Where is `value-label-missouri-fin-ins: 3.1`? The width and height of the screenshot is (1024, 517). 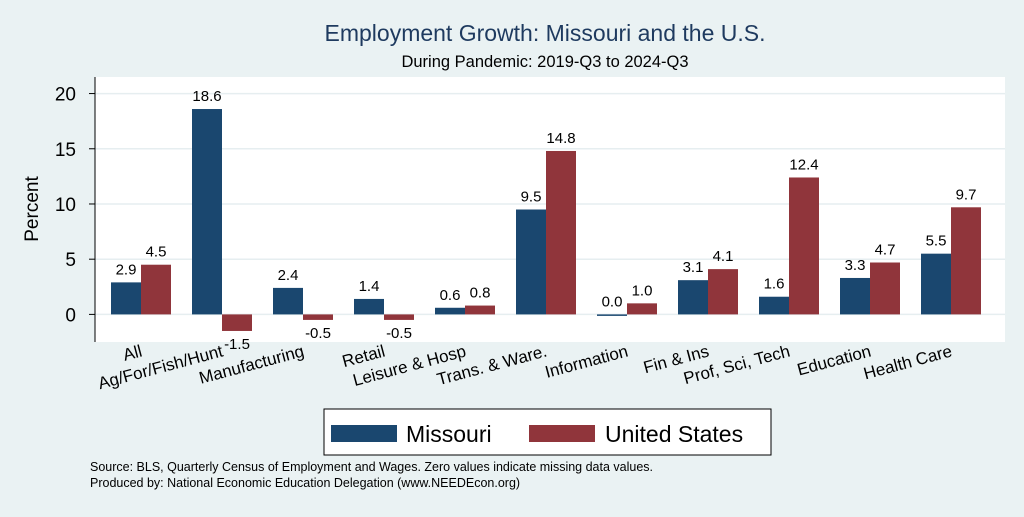 value-label-missouri-fin-ins: 3.1 is located at coordinates (693, 267).